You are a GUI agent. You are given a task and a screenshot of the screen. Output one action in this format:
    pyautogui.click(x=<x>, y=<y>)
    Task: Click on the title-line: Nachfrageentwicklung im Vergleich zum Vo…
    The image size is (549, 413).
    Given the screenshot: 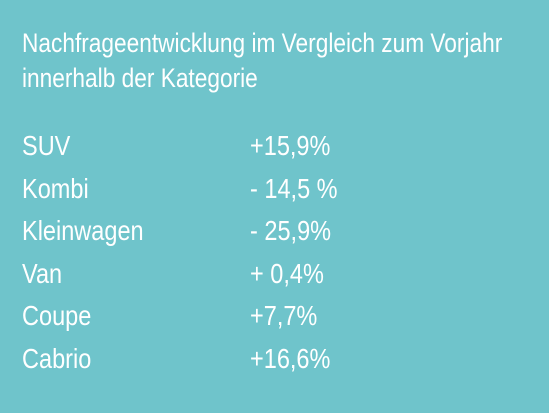 What is the action you would take?
    pyautogui.click(x=262, y=43)
    